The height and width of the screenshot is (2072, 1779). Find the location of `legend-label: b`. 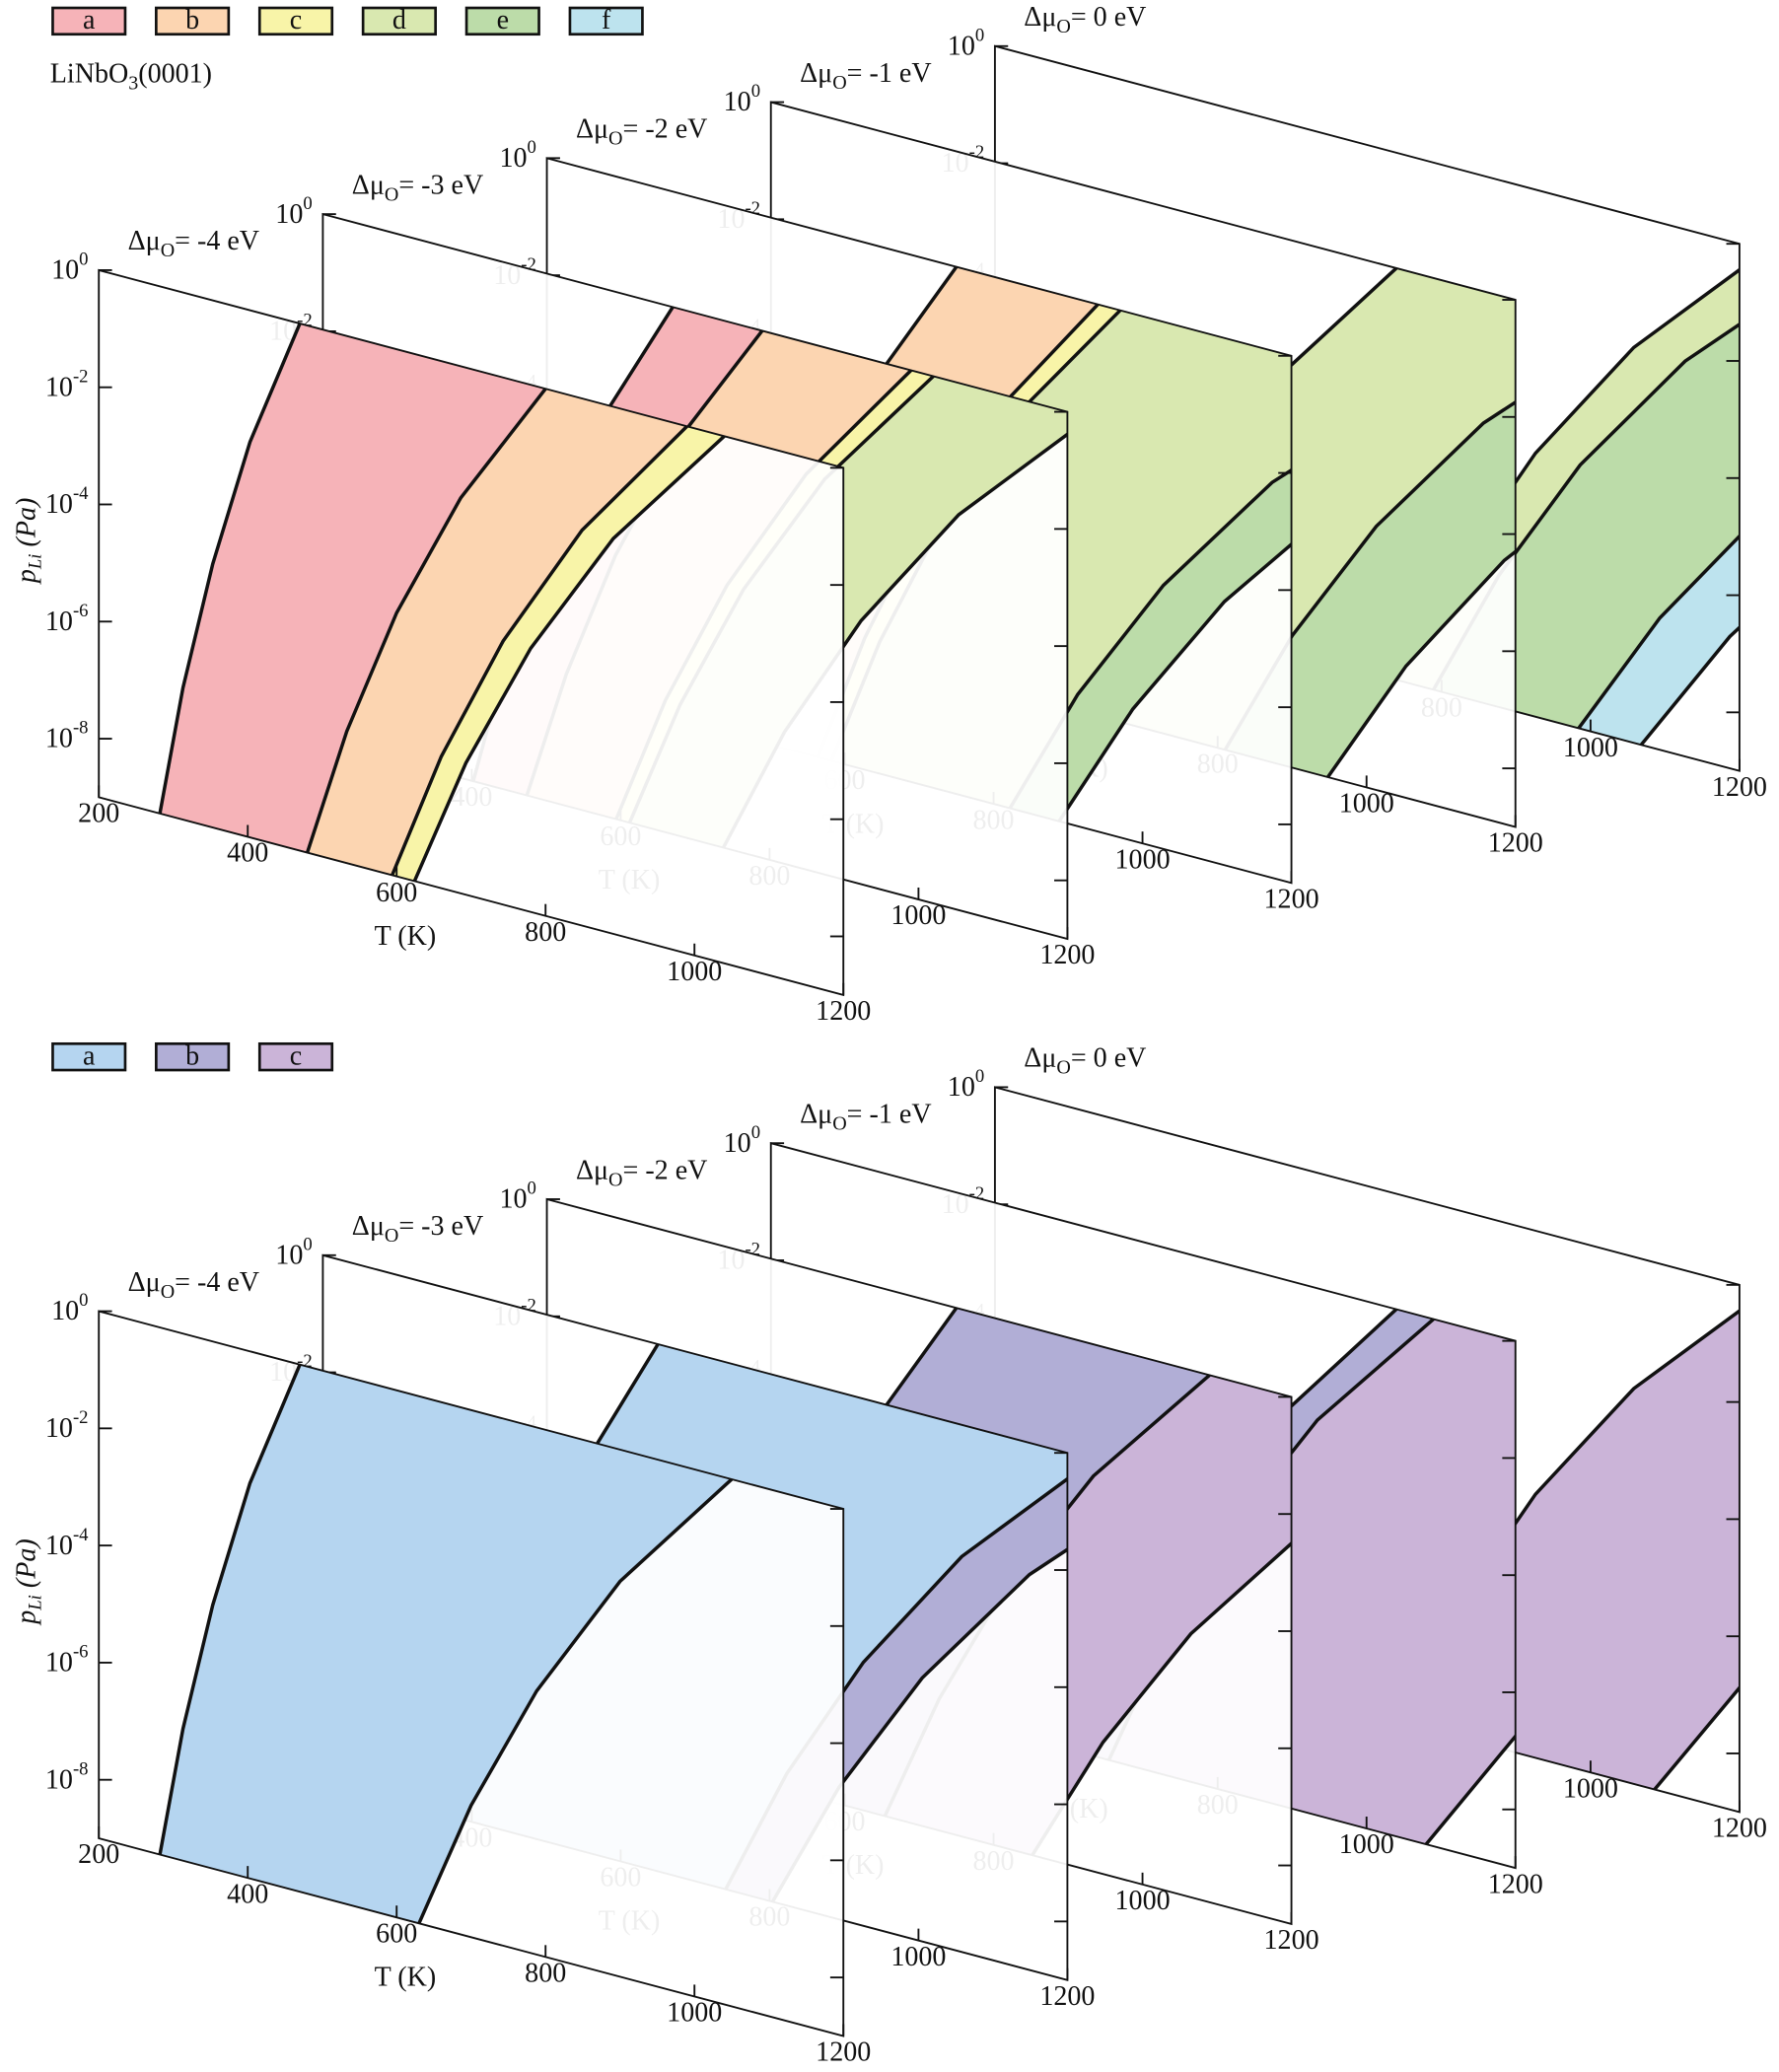

legend-label: b is located at coordinates (192, 20).